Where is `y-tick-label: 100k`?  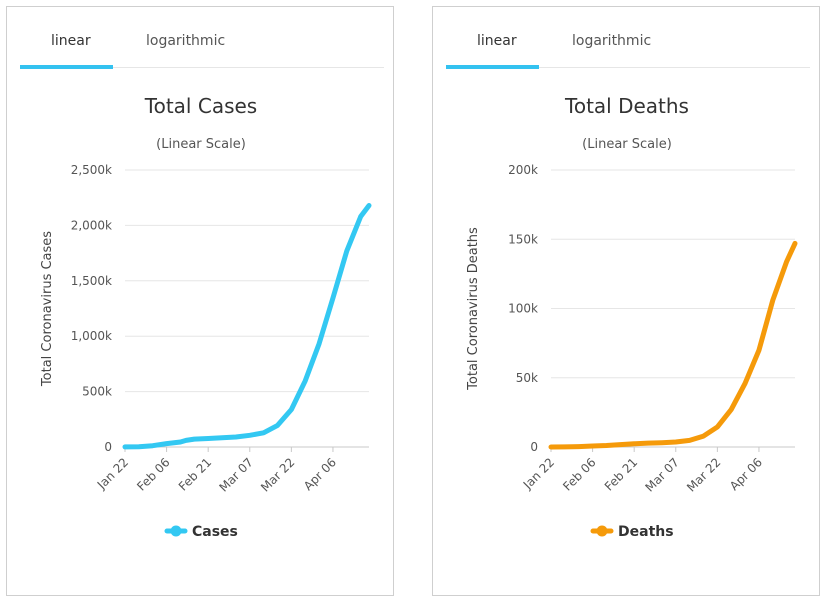
y-tick-label: 100k is located at coordinates (523, 309).